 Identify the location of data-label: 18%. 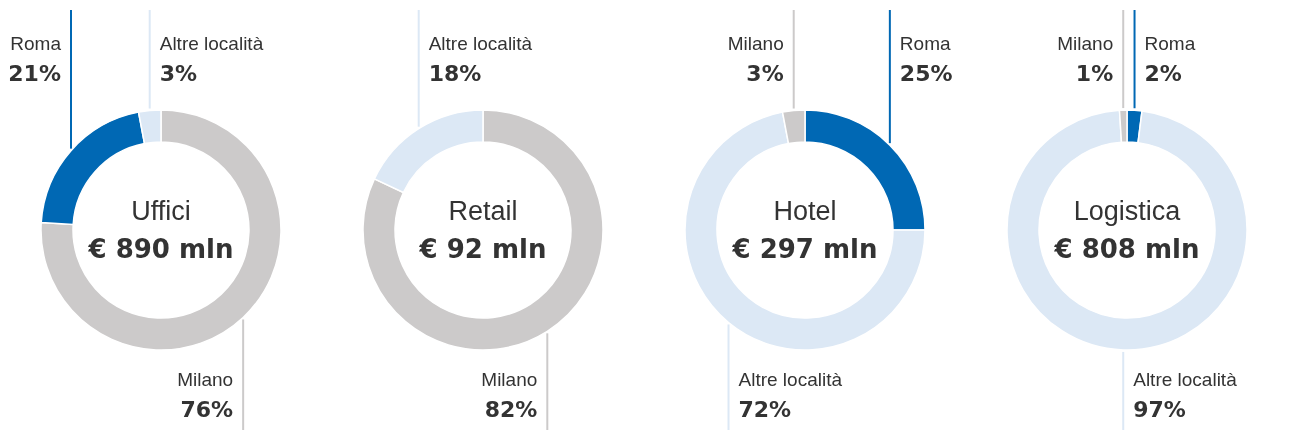
(455, 73).